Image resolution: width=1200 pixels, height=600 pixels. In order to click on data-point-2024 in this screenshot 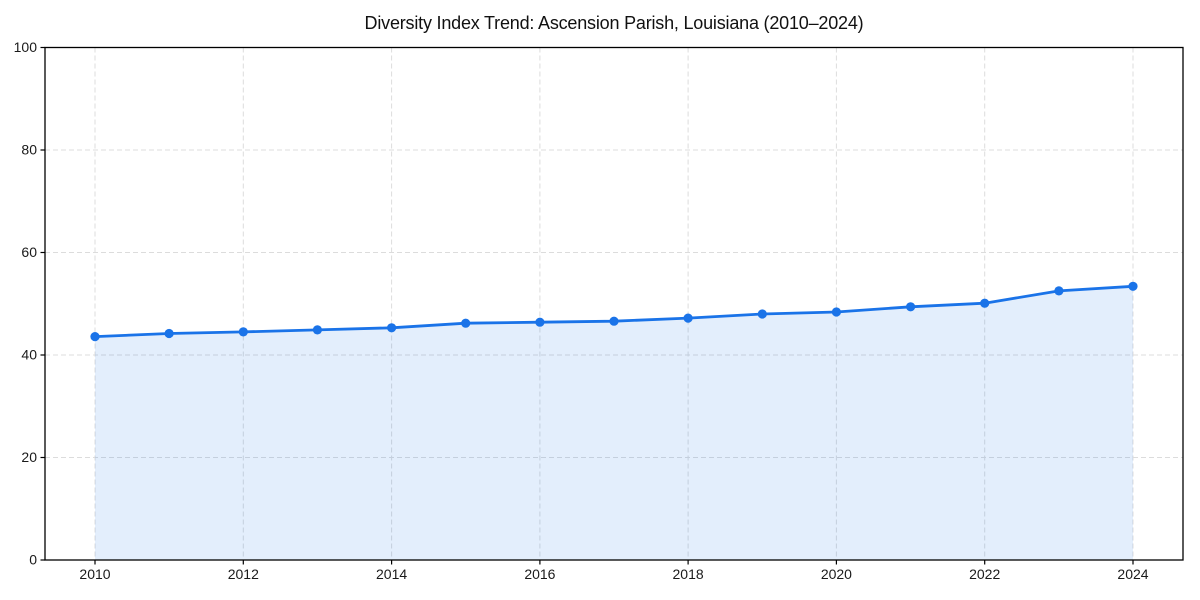, I will do `click(1133, 286)`.